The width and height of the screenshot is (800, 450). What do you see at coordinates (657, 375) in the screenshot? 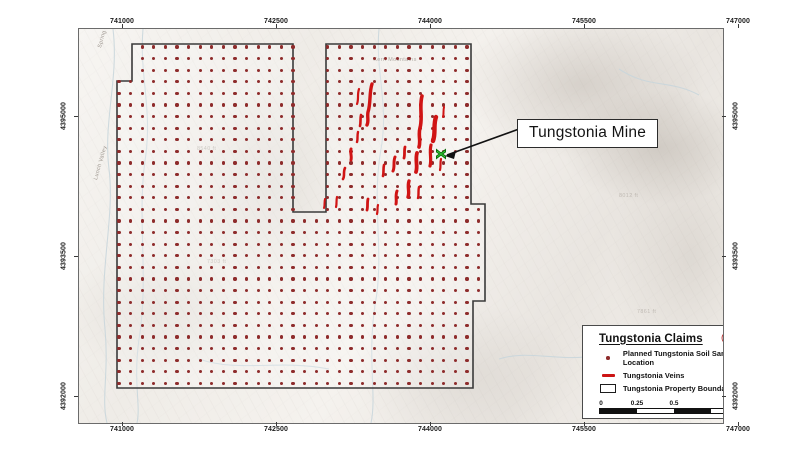
I see `legend-item-veins: Tungstonia Veins` at bounding box center [657, 375].